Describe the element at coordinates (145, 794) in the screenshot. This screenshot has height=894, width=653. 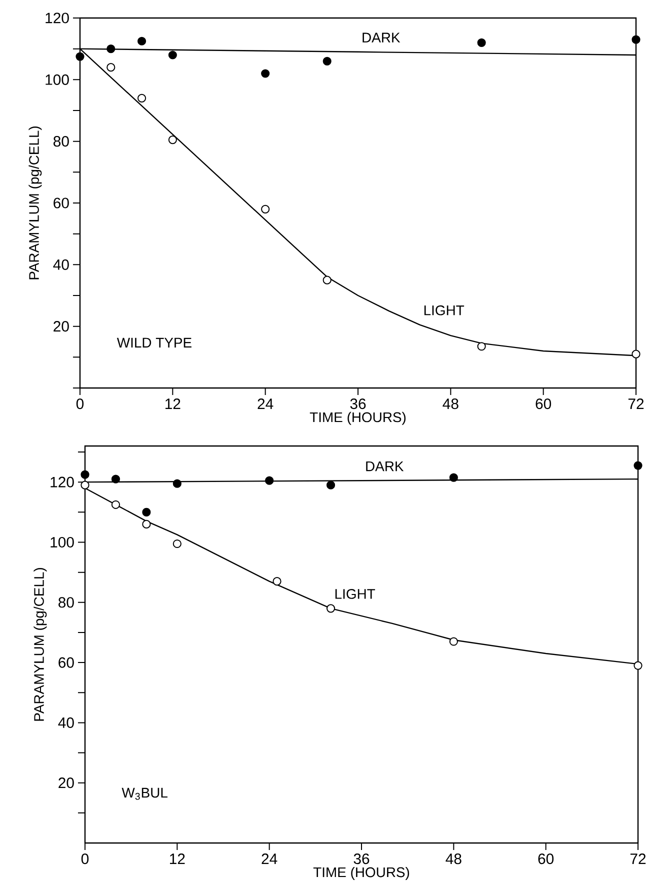
I see `text: W$_{3}$BUL` at that location.